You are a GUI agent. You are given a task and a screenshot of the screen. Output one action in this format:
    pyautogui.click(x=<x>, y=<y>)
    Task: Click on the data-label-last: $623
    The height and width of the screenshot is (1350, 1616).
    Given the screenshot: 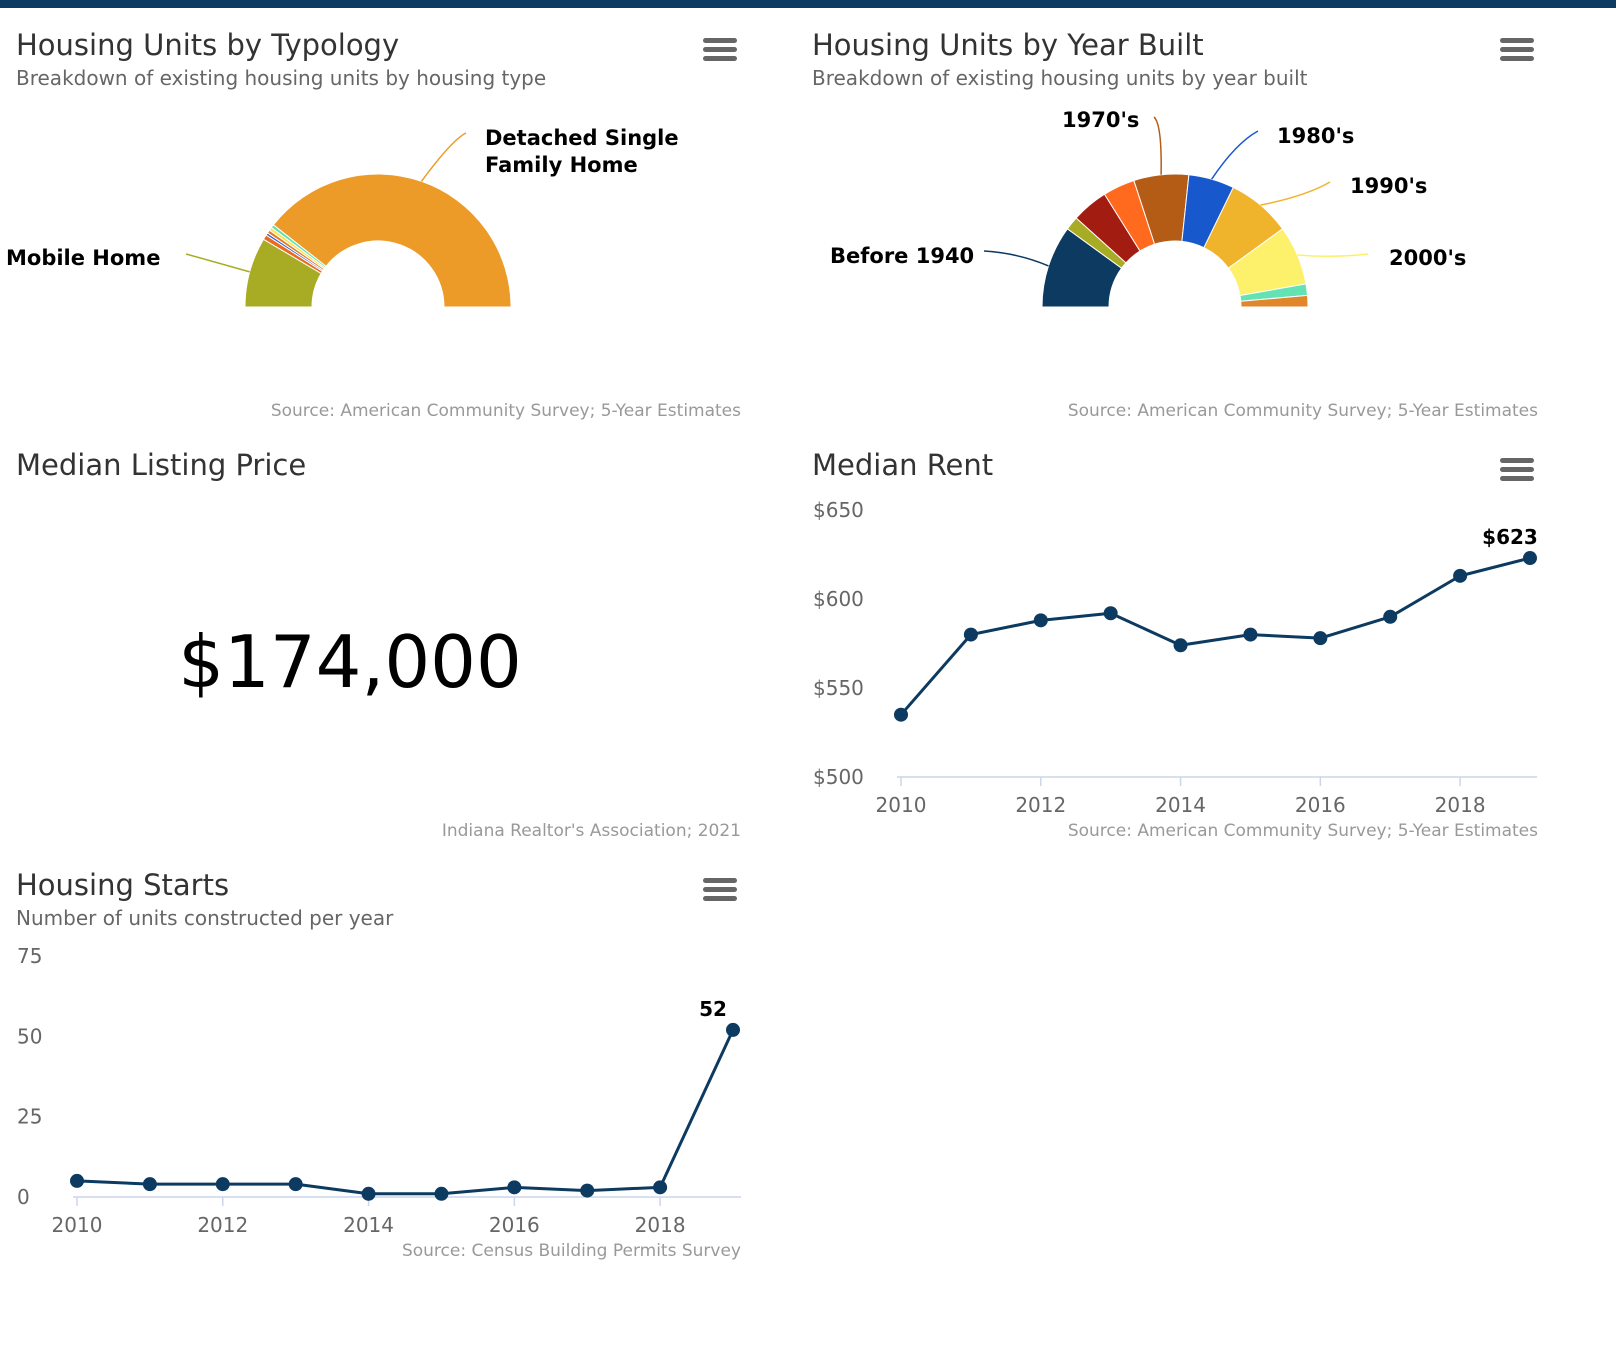 What is the action you would take?
    pyautogui.click(x=1510, y=537)
    